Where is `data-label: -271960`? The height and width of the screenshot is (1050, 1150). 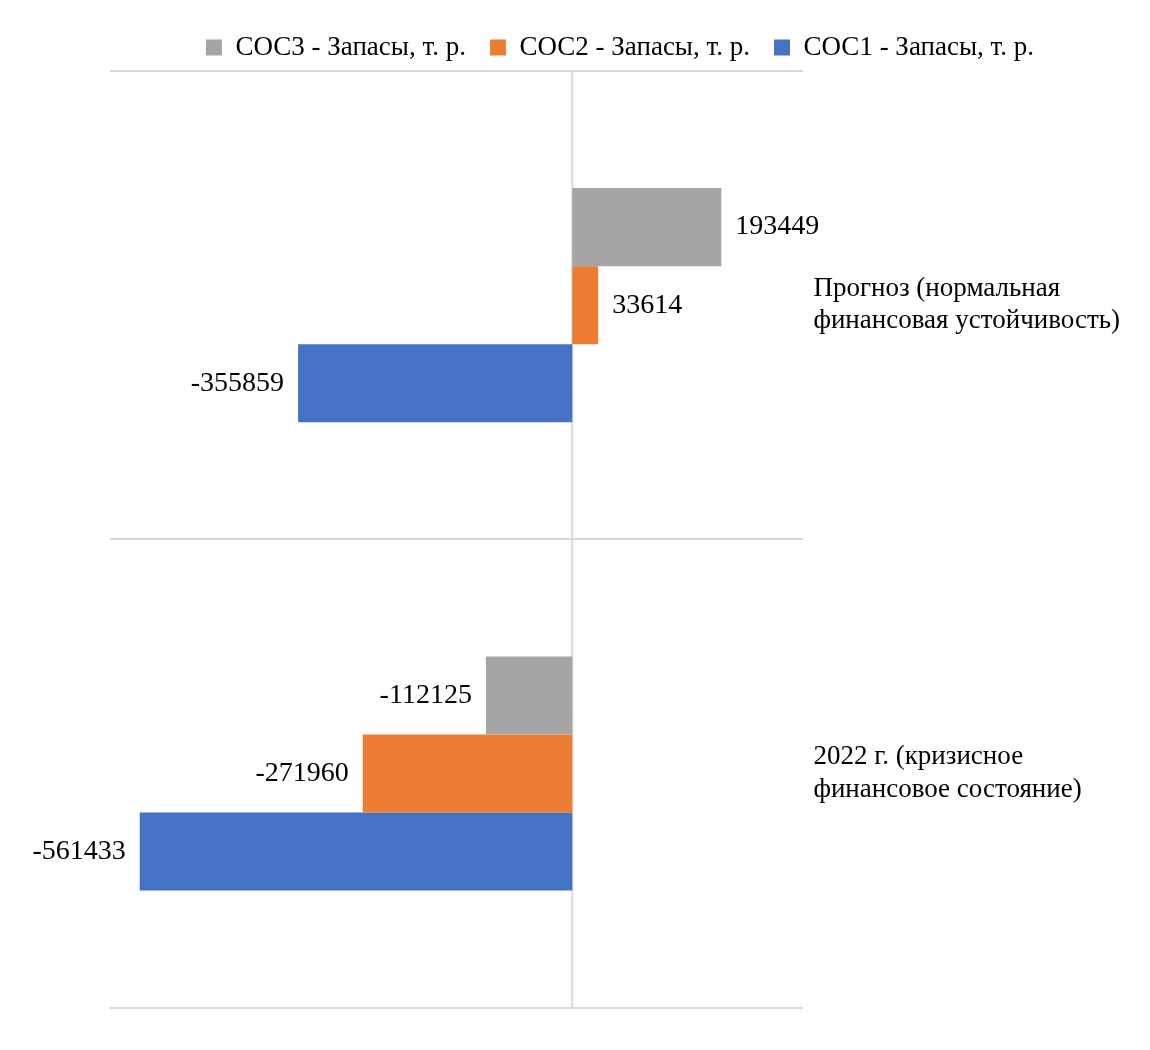
data-label: -271960 is located at coordinates (302, 771).